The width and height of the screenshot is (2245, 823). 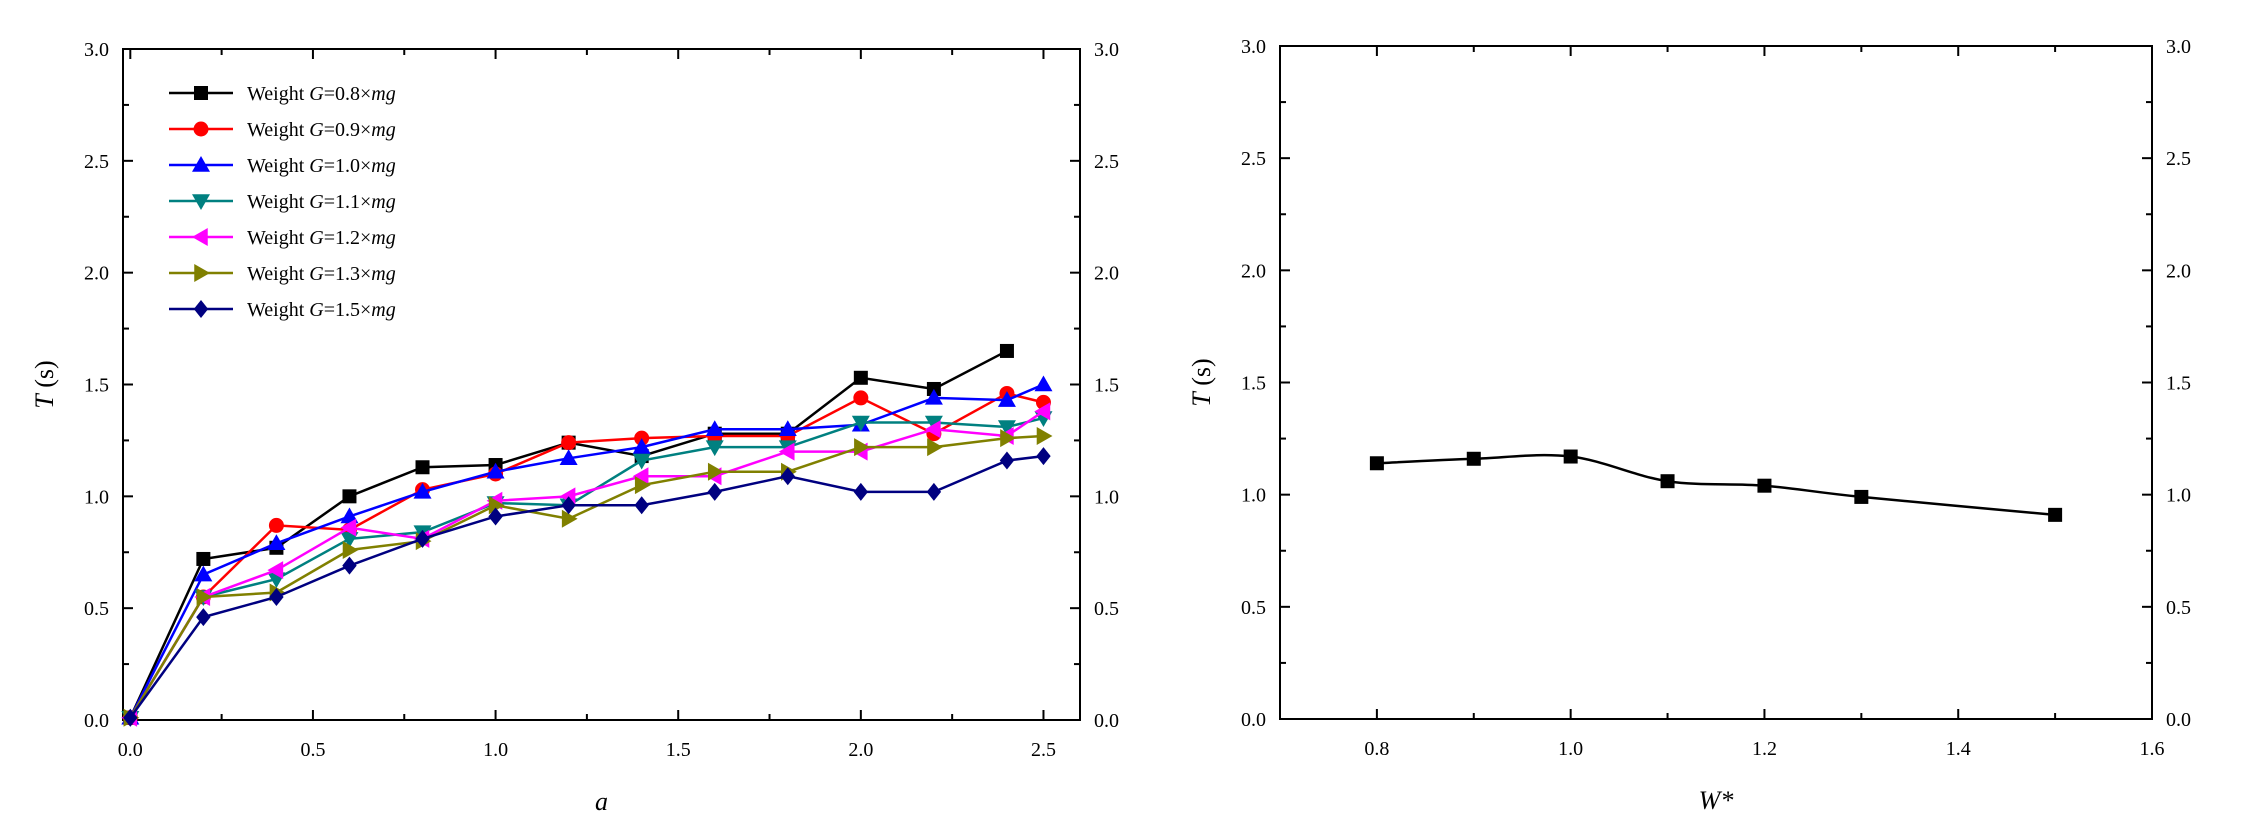 What do you see at coordinates (321, 94) in the screenshot?
I see `legend-label: Weight G=0.8×mg` at bounding box center [321, 94].